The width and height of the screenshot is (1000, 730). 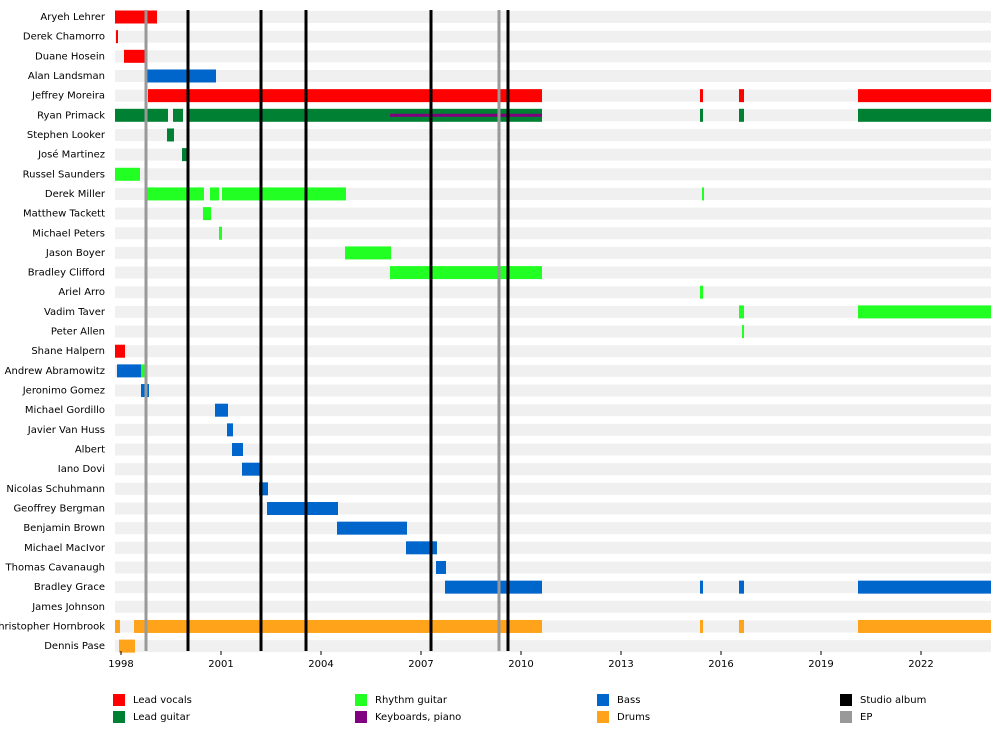 I want to click on x-tick-label: 2007, so click(x=420, y=664).